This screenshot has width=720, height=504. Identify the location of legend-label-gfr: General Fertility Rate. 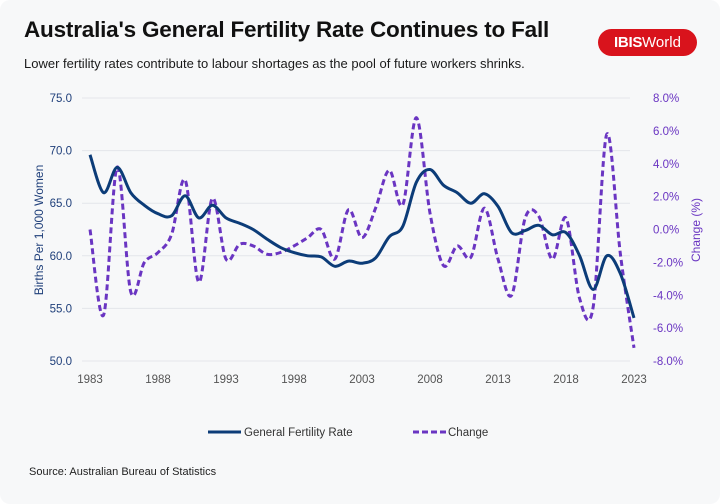
(298, 433).